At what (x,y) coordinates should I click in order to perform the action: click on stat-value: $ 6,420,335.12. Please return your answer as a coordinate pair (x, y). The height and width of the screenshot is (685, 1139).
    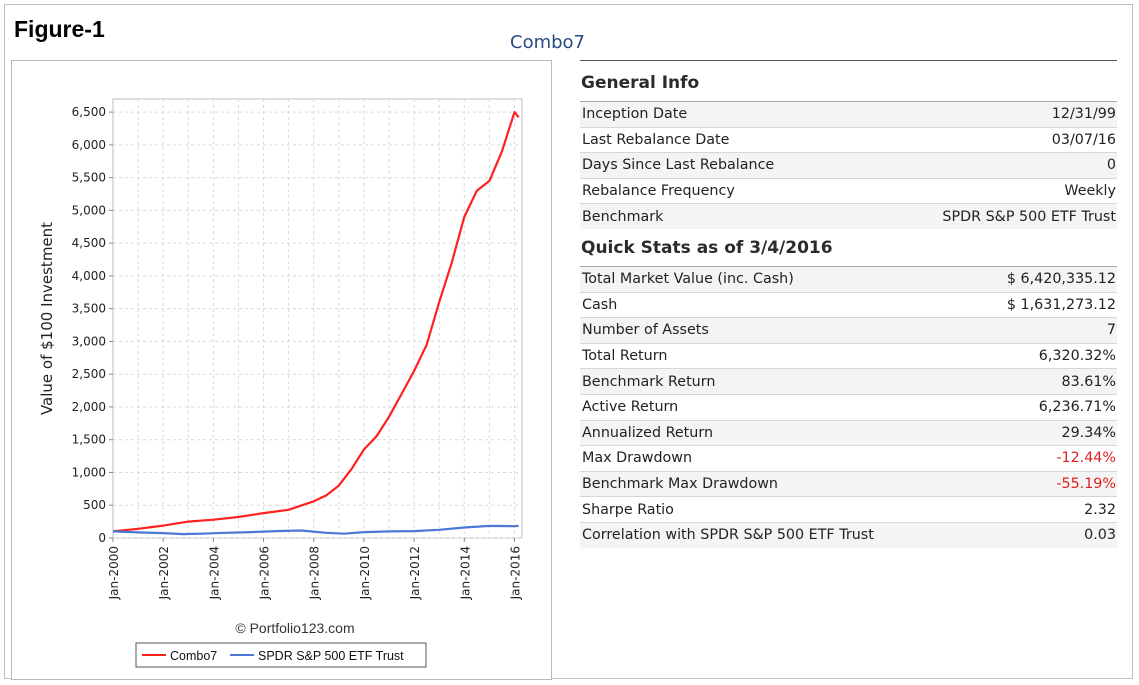
    Looking at the image, I should click on (1061, 279).